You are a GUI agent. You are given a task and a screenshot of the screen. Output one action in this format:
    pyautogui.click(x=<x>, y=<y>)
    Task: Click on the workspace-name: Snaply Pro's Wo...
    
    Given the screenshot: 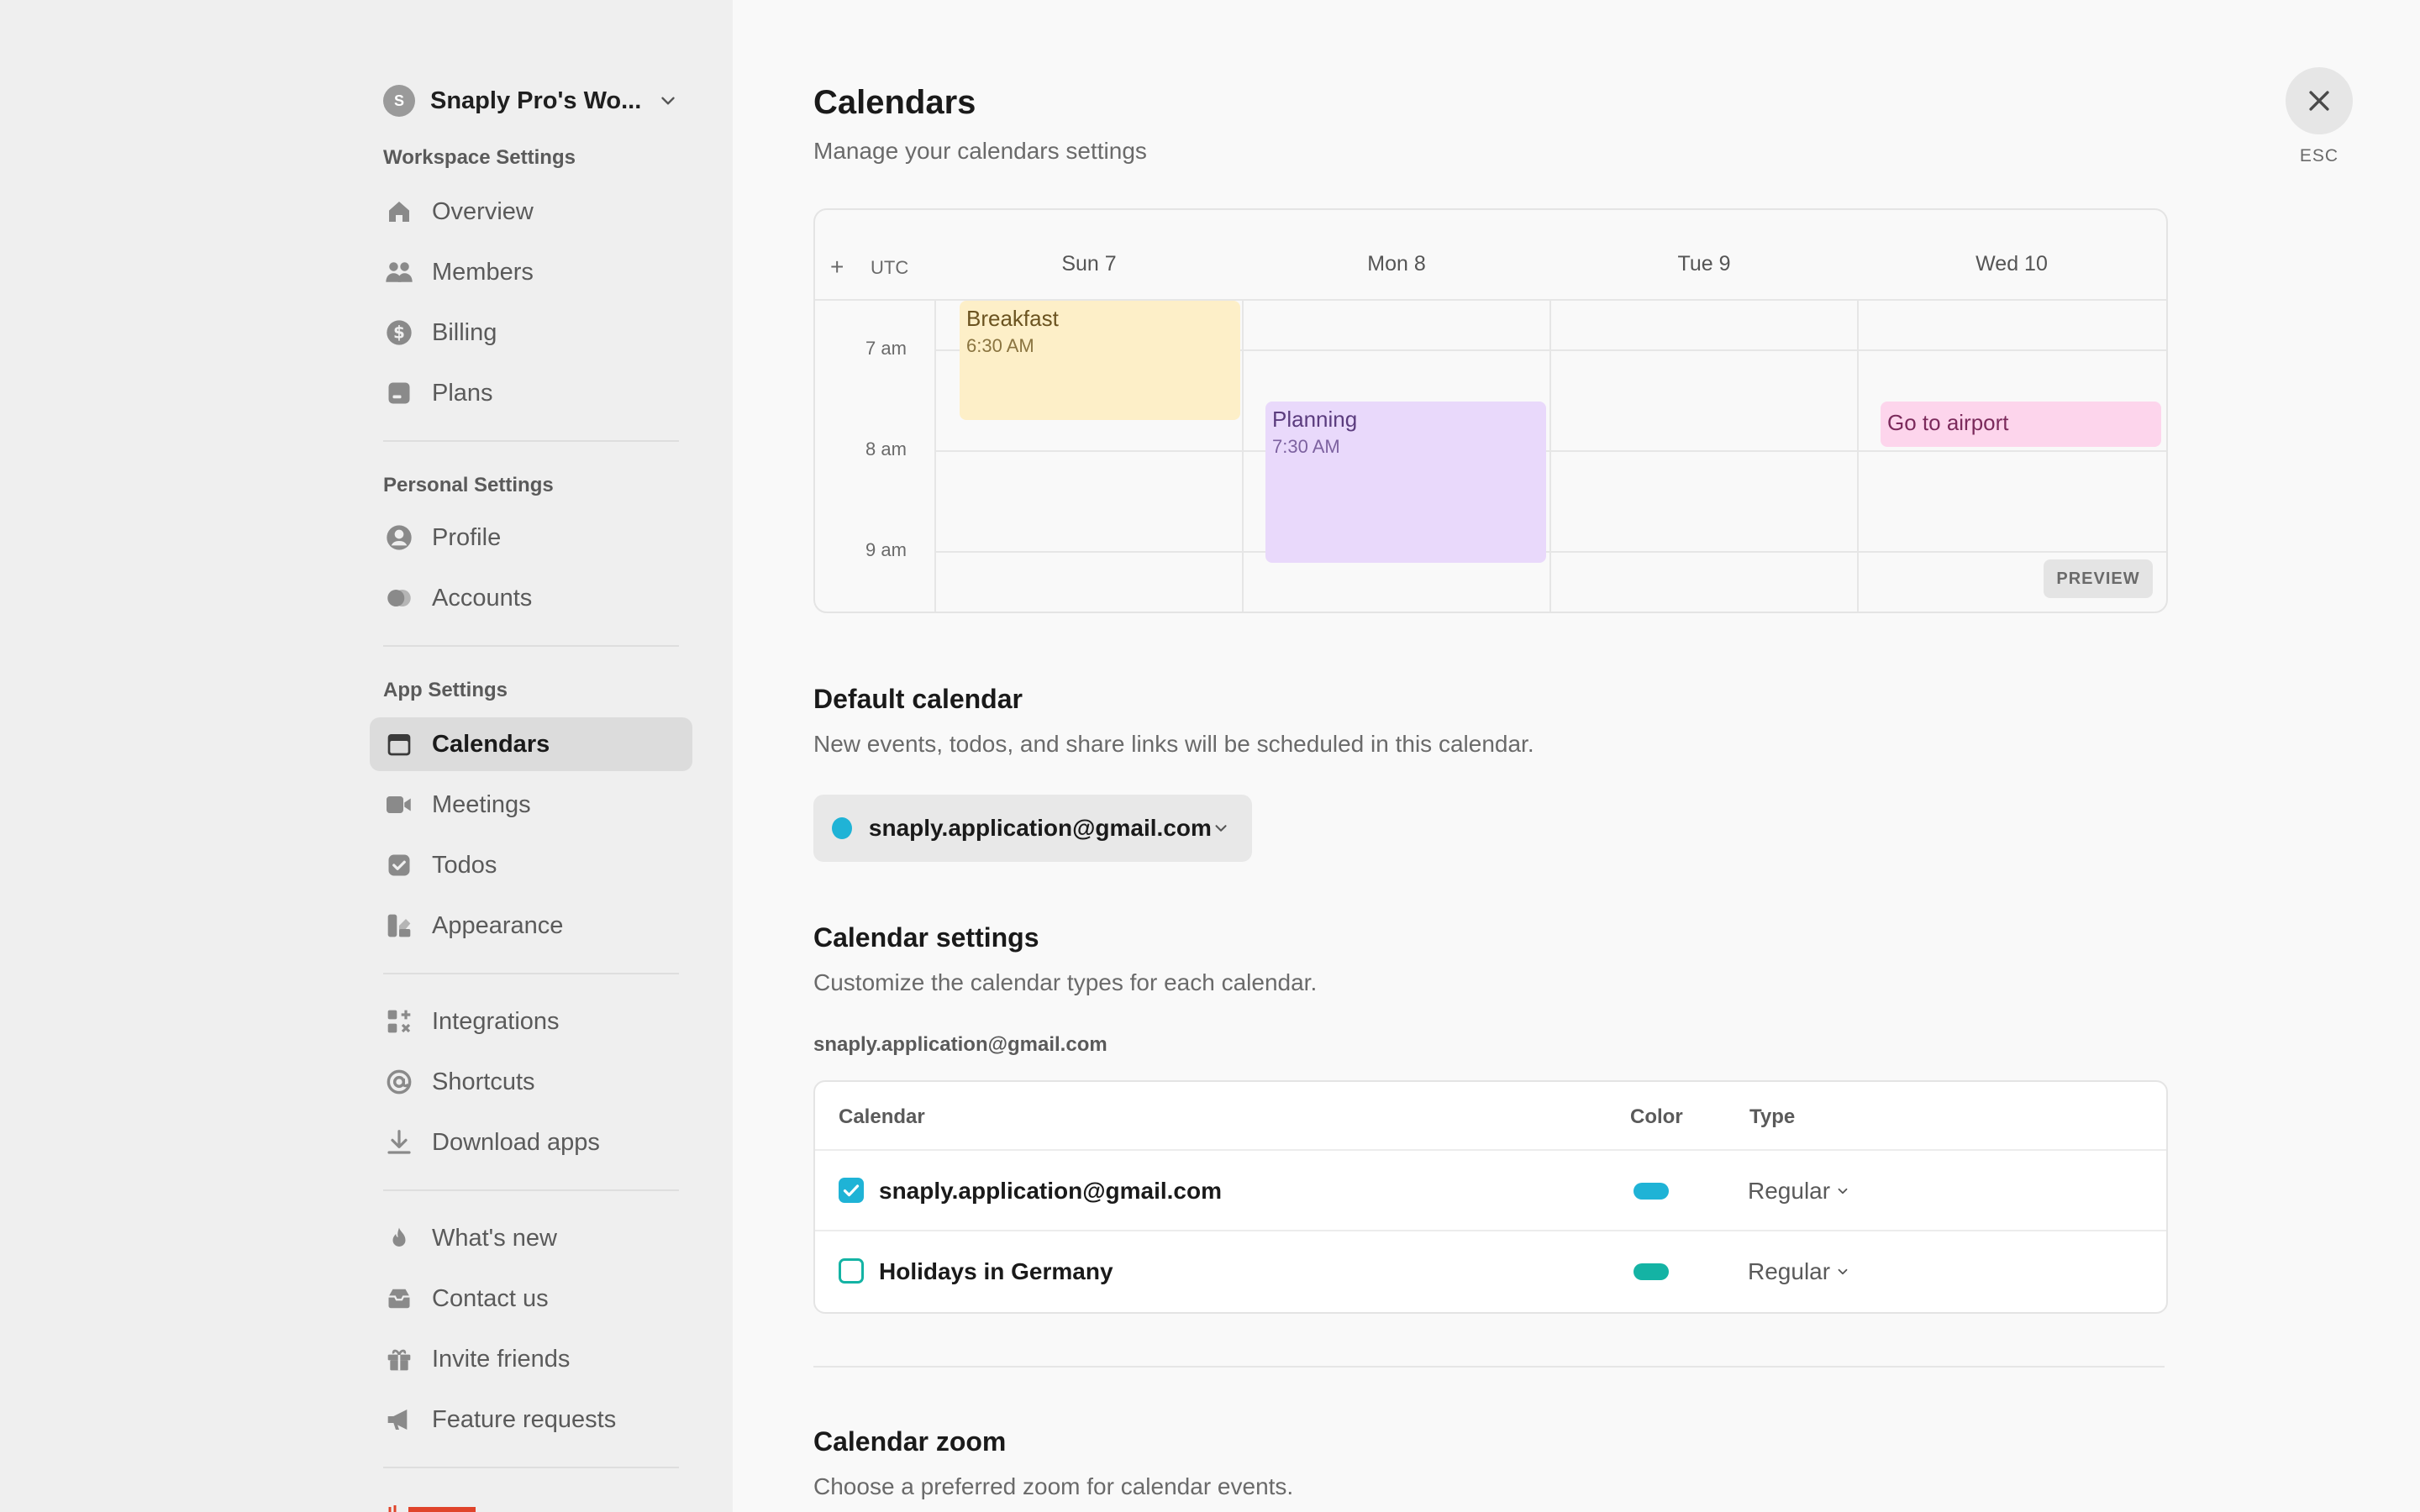 What is the action you would take?
    pyautogui.click(x=536, y=100)
    